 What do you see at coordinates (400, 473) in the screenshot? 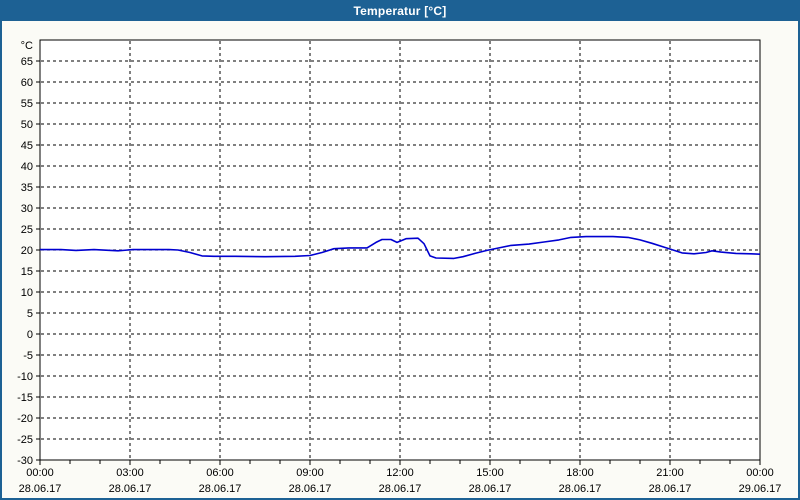
I see `x-tick-time-label: 12:00` at bounding box center [400, 473].